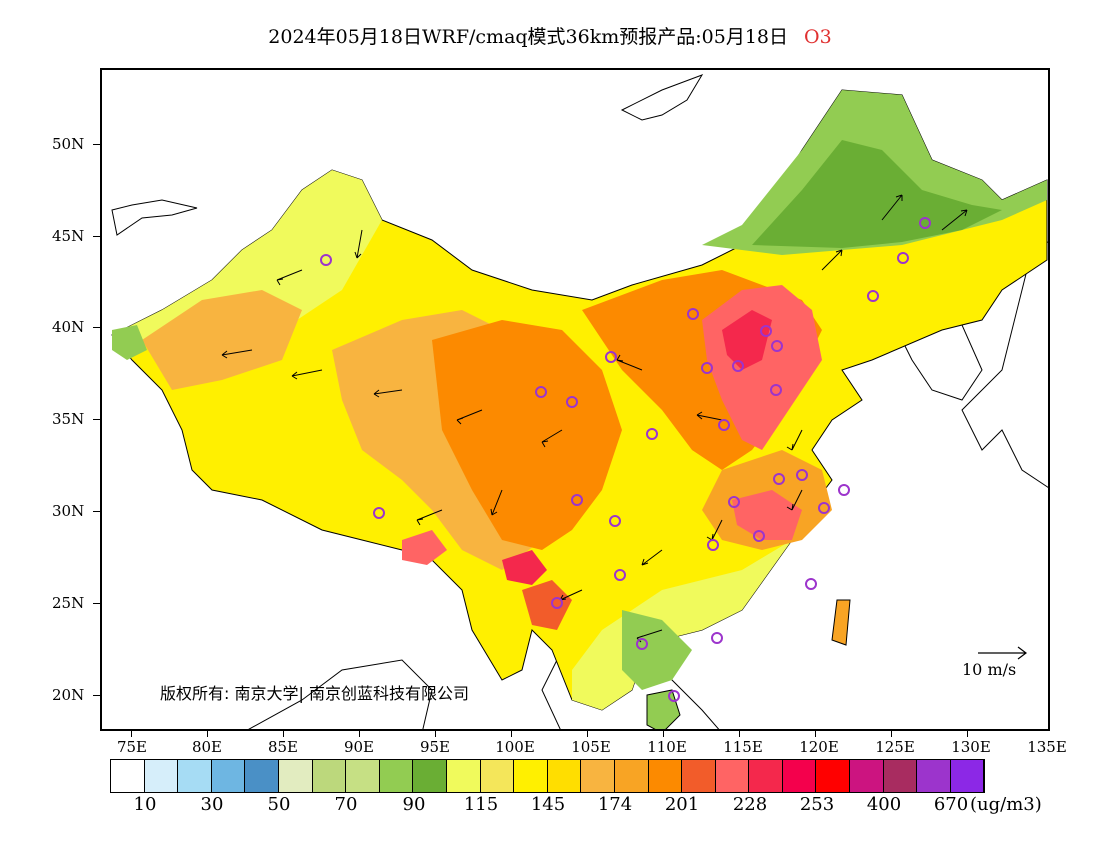 The image size is (1100, 850). I want to click on colorbar-label: 50, so click(279, 804).